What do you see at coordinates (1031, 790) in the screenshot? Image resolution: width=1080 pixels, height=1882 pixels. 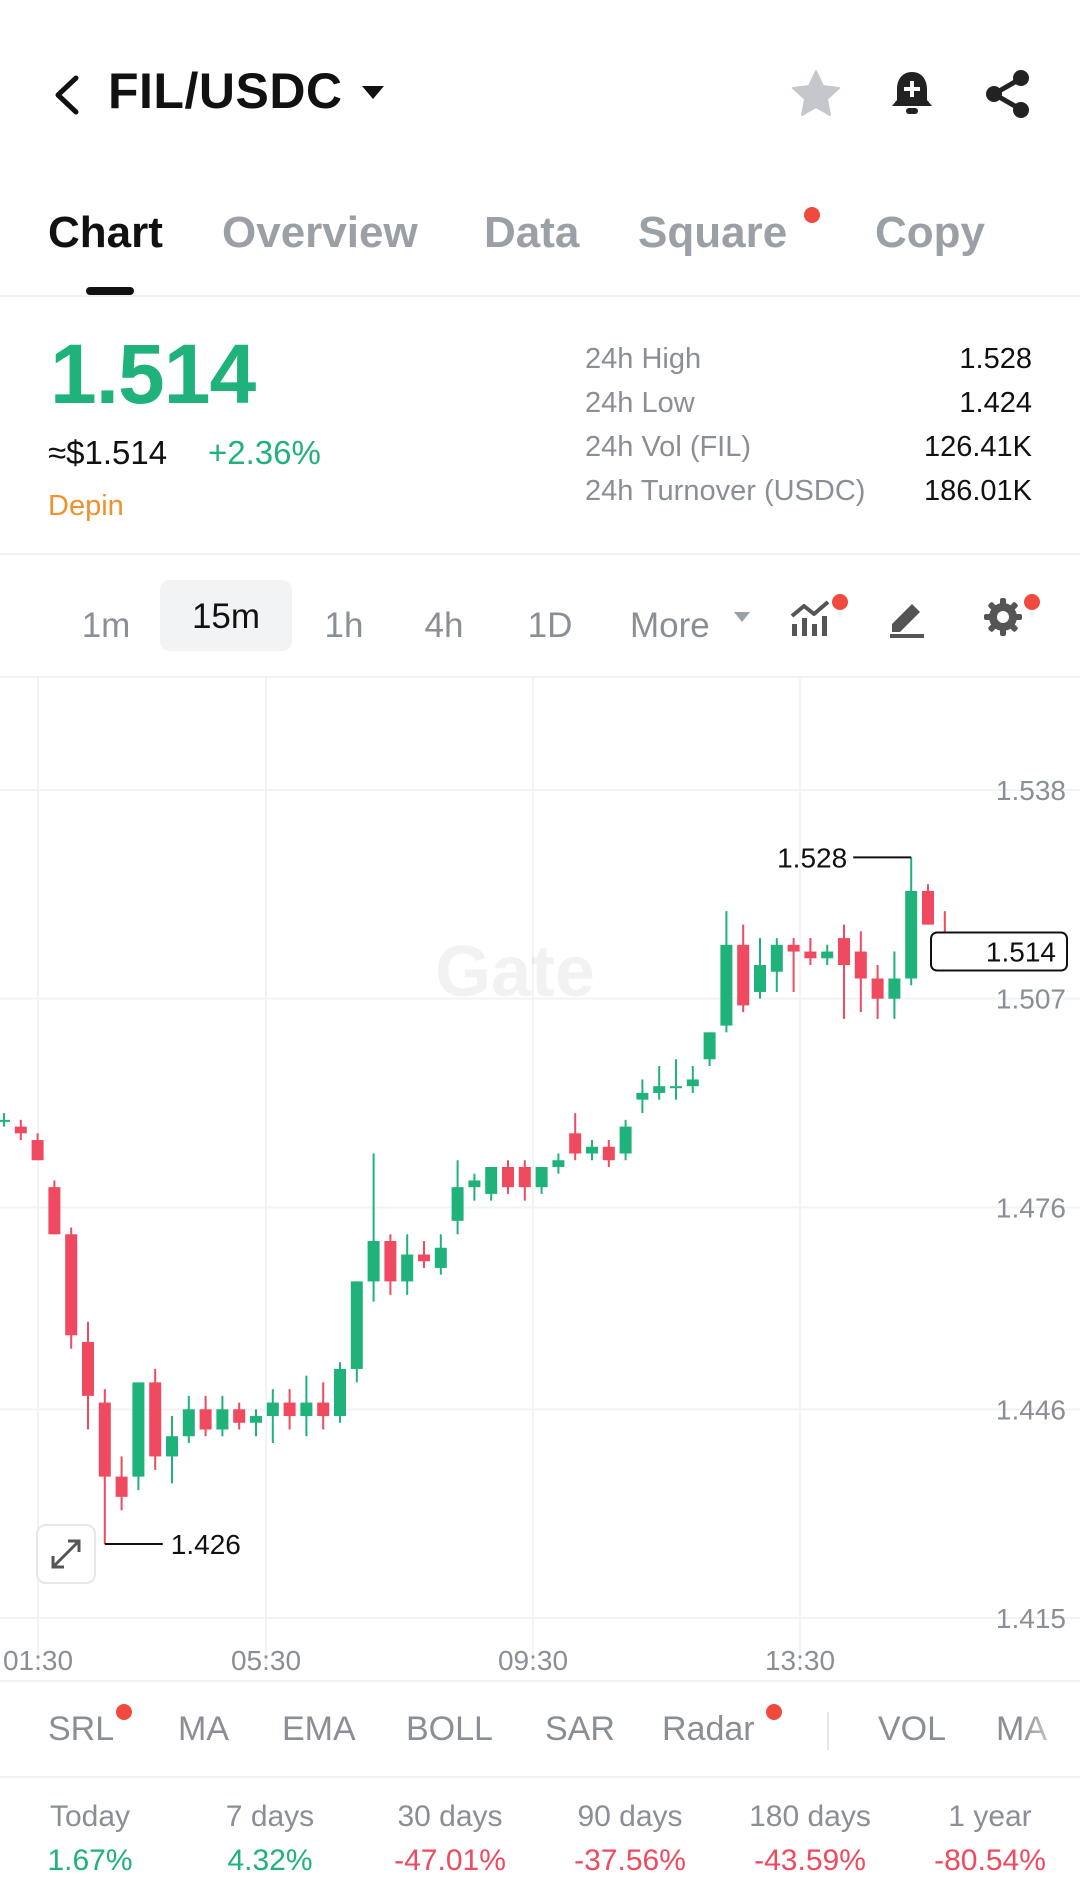 I see `y-tick-label: 1.538` at bounding box center [1031, 790].